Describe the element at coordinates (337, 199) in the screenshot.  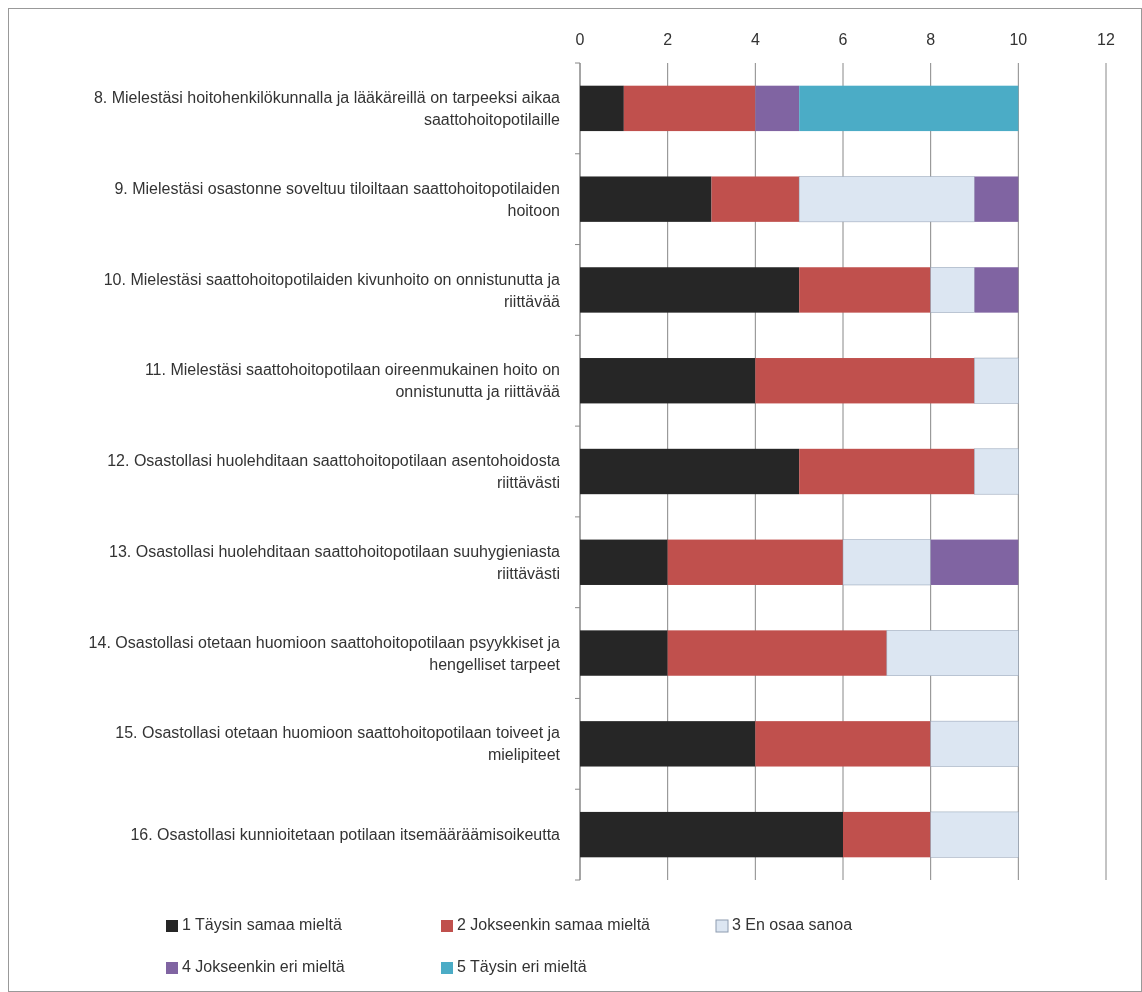
I see `y-tick-label: 9. Mielestäsi osastonne soveltuu tiloiltaan saattohoitopotilaiden hoitoon` at that location.